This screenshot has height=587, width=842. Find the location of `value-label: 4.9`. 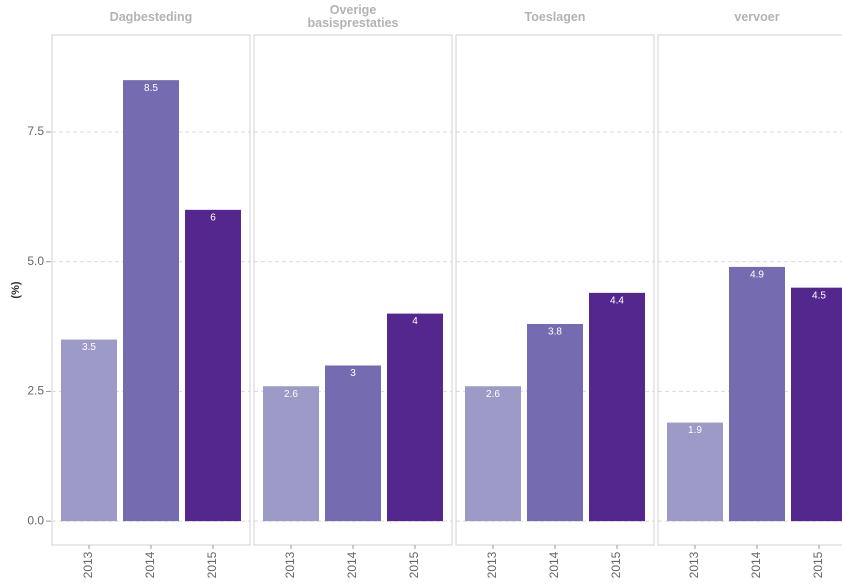

value-label: 4.9 is located at coordinates (757, 275).